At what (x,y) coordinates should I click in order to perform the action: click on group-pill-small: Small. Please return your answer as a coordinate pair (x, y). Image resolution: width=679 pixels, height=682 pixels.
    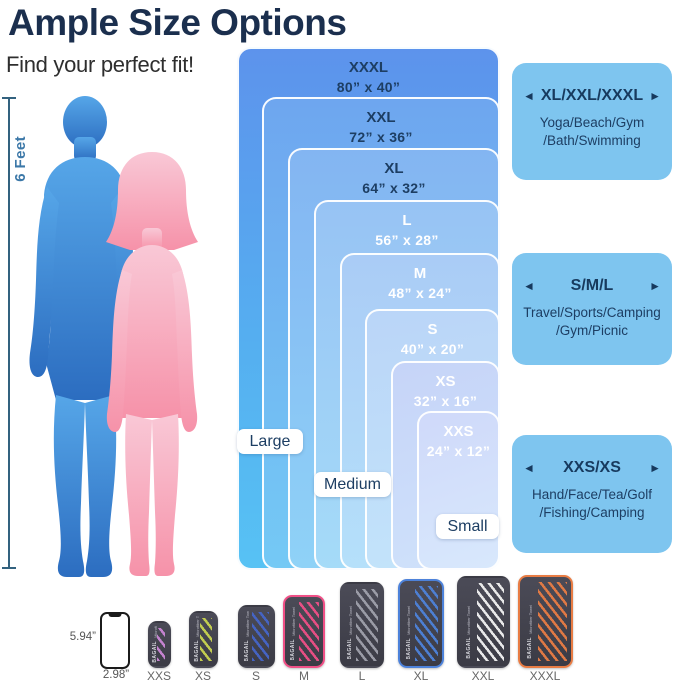
    Looking at the image, I should click on (467, 526).